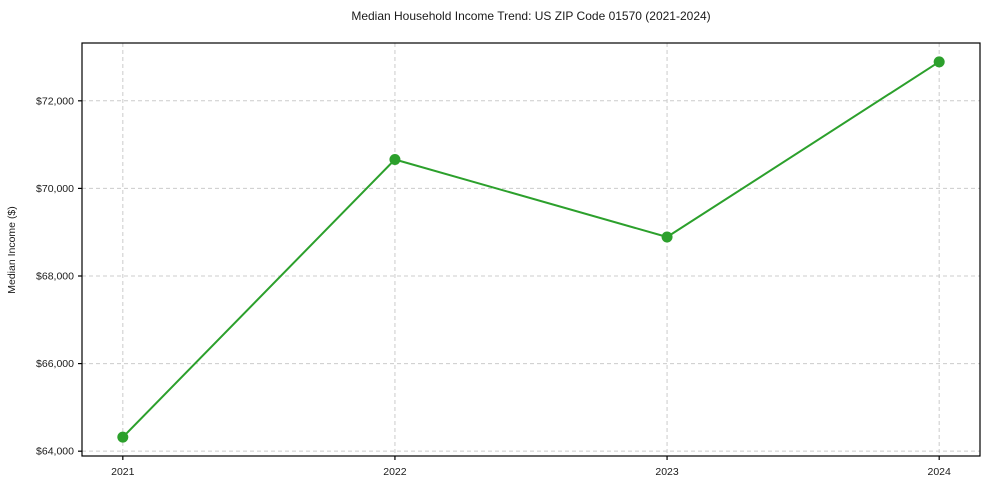 This screenshot has width=989, height=490. Describe the element at coordinates (940, 472) in the screenshot. I see `x-tick-label: 2024` at that location.